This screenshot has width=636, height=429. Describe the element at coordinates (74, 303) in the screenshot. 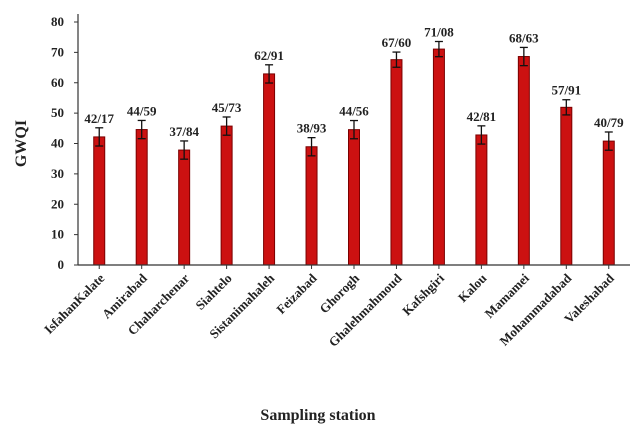

I see `x-tick-label: IsfahanKalate` at that location.